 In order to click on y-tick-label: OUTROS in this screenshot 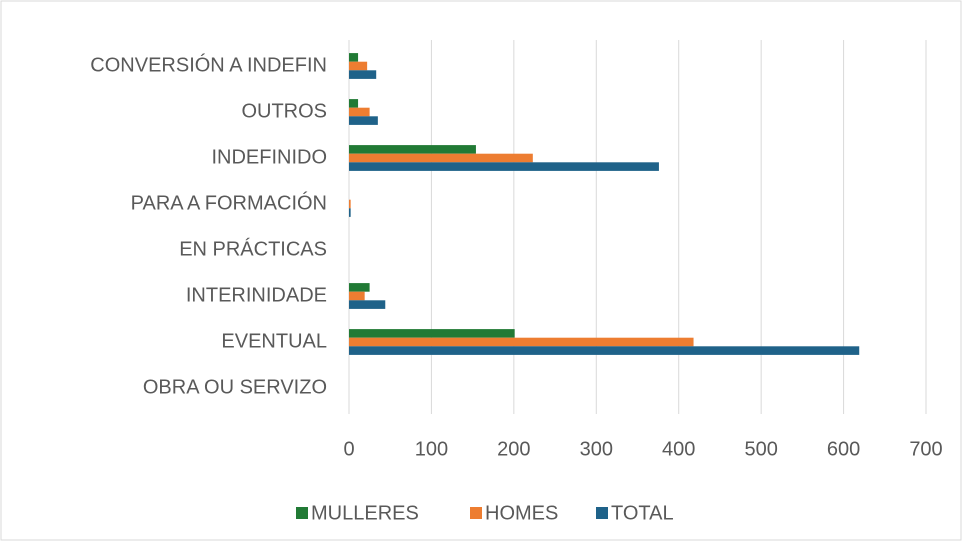, I will do `click(284, 111)`.